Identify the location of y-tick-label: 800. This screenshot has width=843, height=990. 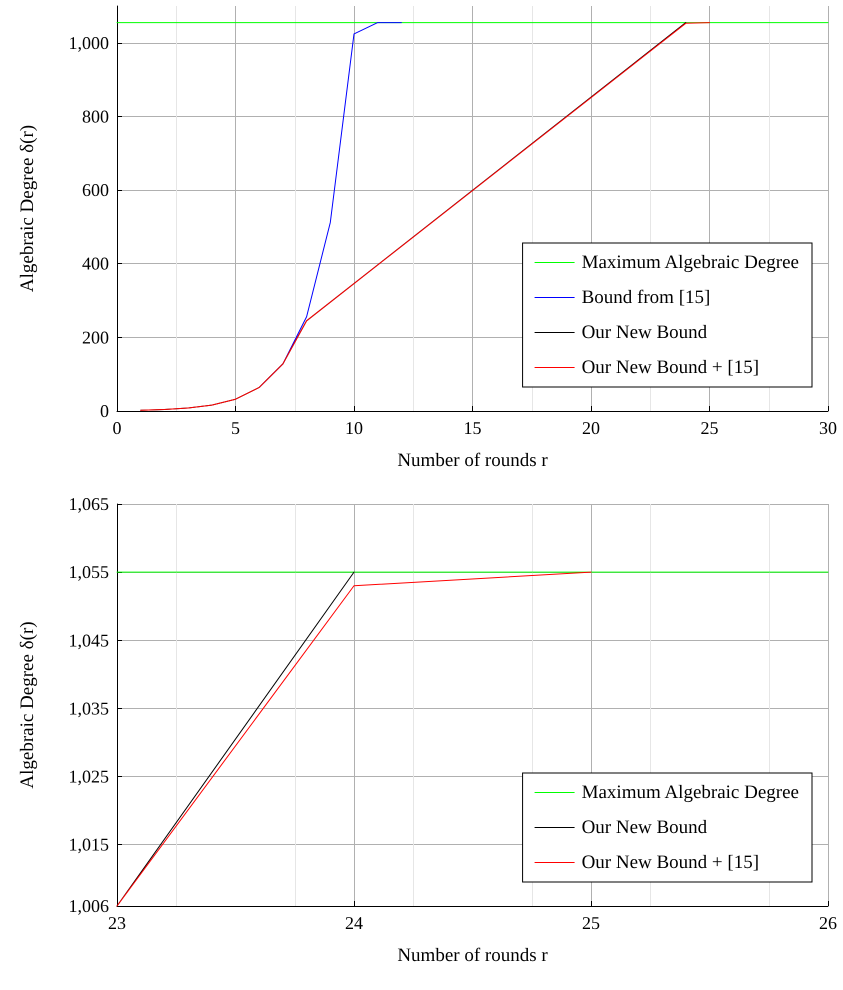
(95, 116).